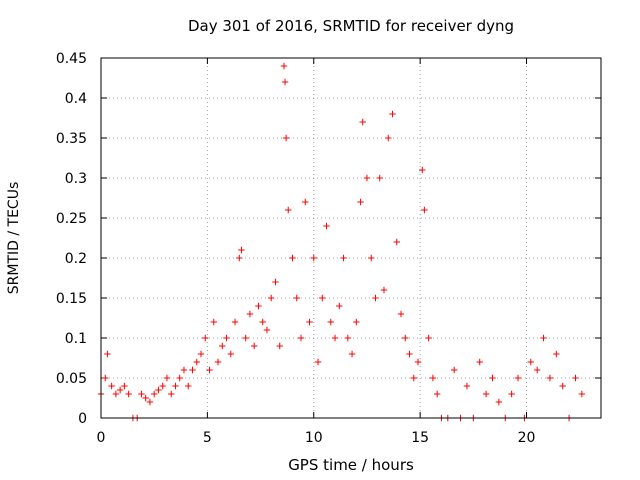 Image resolution: width=640 pixels, height=480 pixels. What do you see at coordinates (71, 299) in the screenshot?
I see `y-tick-label: 0.15` at bounding box center [71, 299].